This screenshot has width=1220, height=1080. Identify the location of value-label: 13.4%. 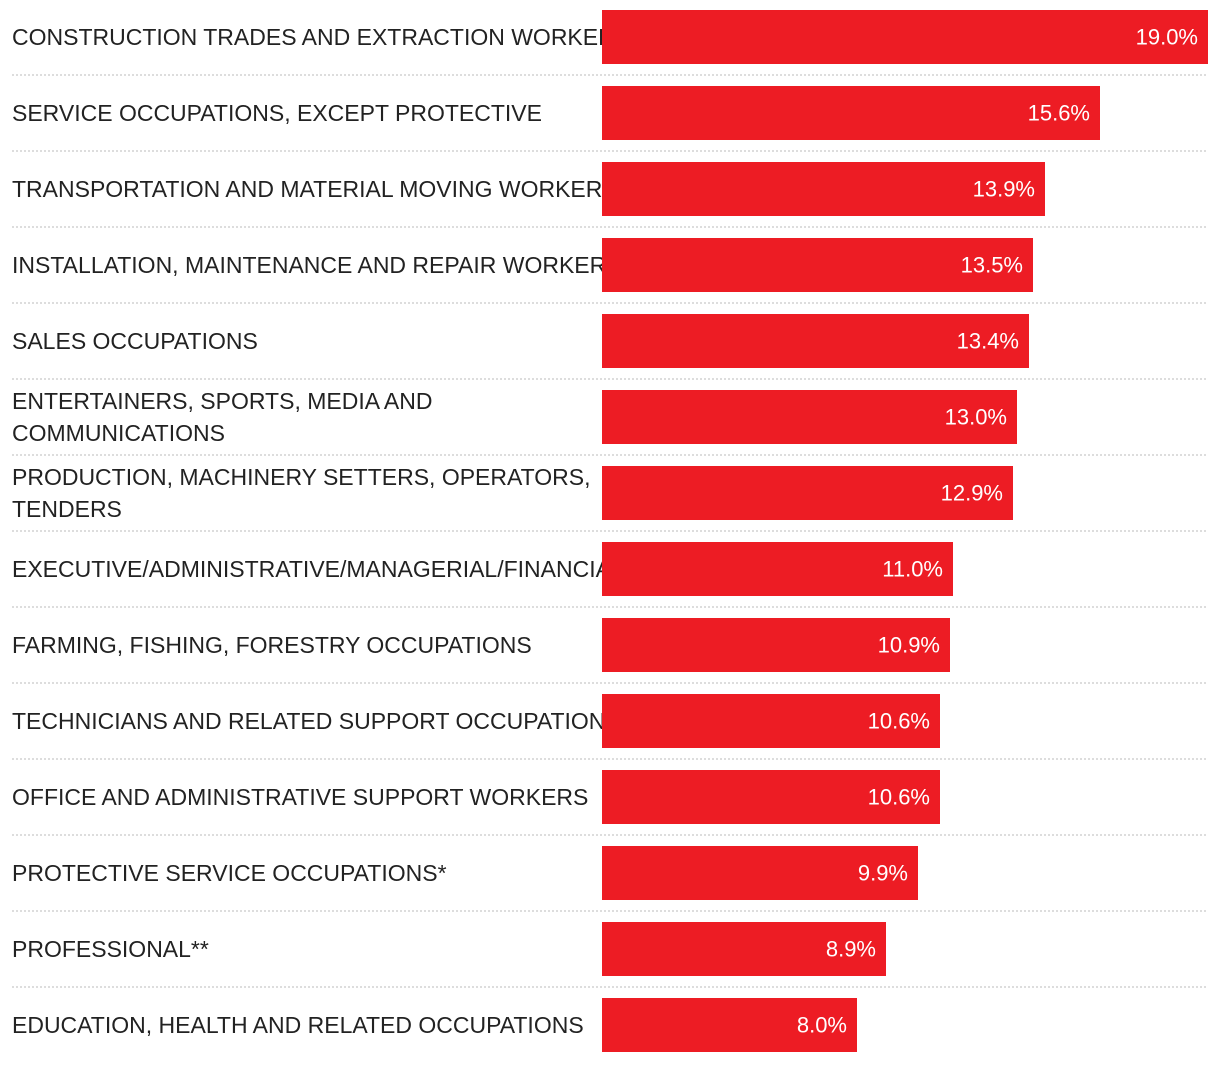
(988, 341).